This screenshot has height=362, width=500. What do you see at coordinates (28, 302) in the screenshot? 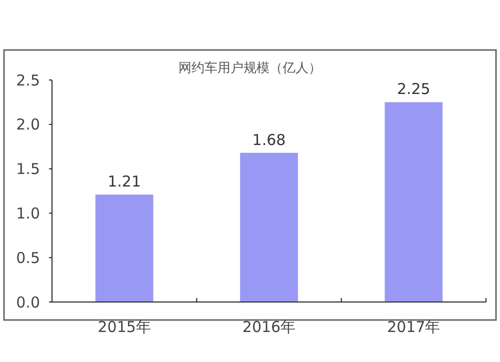
I see `y-tick-label: 0.0` at bounding box center [28, 302].